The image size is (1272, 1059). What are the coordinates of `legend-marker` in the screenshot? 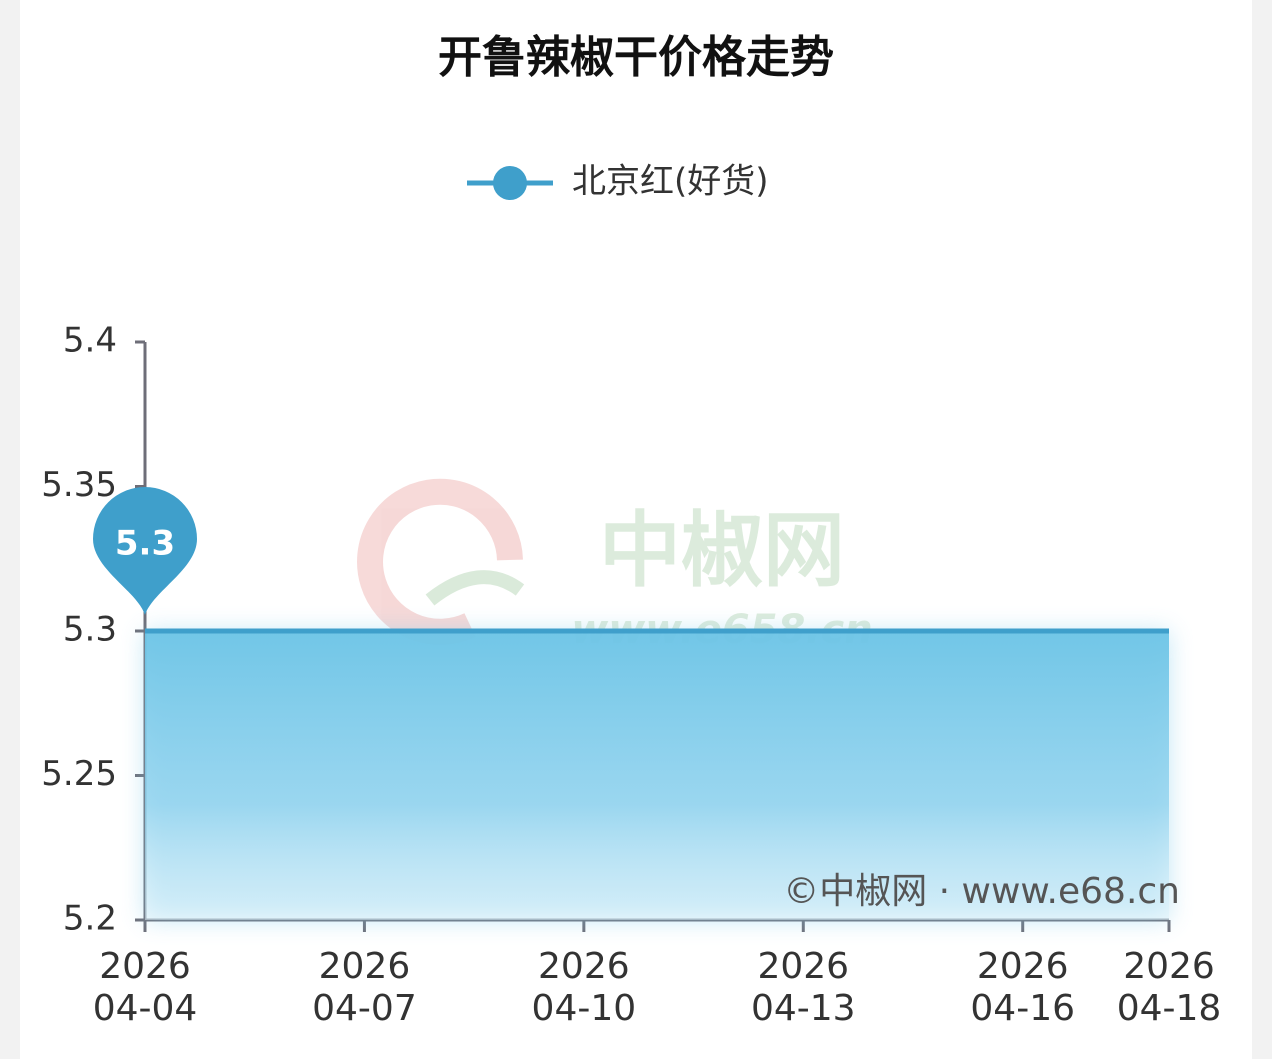 It's located at (510, 183).